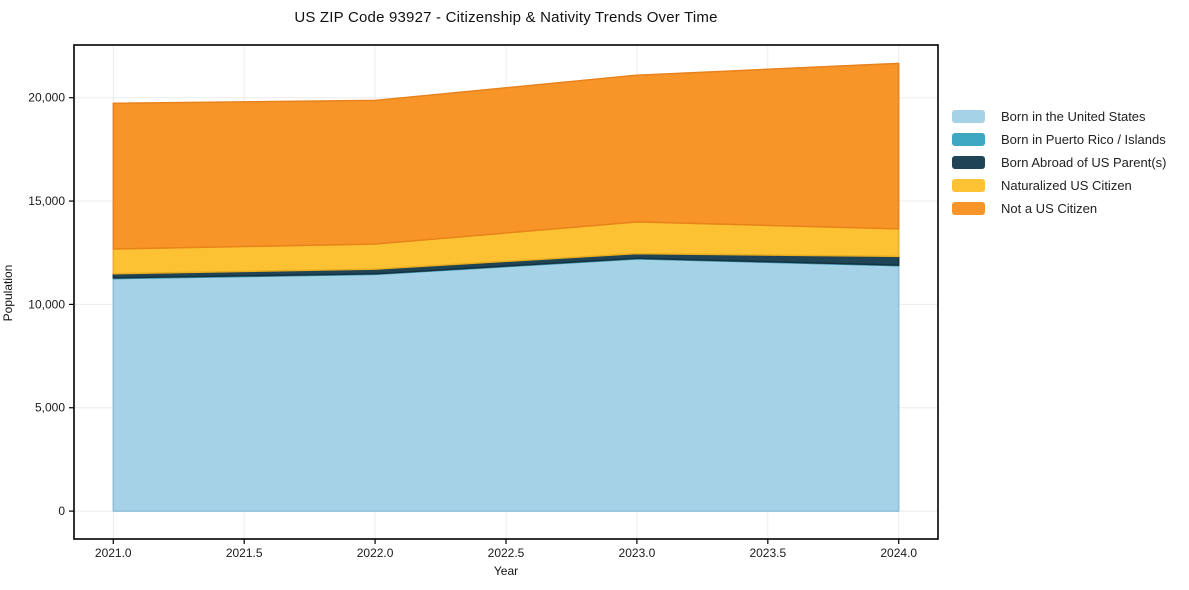  Describe the element at coordinates (1049, 208) in the screenshot. I see `legend-label-not-a-us-citizen: Not a US Citizen` at that location.